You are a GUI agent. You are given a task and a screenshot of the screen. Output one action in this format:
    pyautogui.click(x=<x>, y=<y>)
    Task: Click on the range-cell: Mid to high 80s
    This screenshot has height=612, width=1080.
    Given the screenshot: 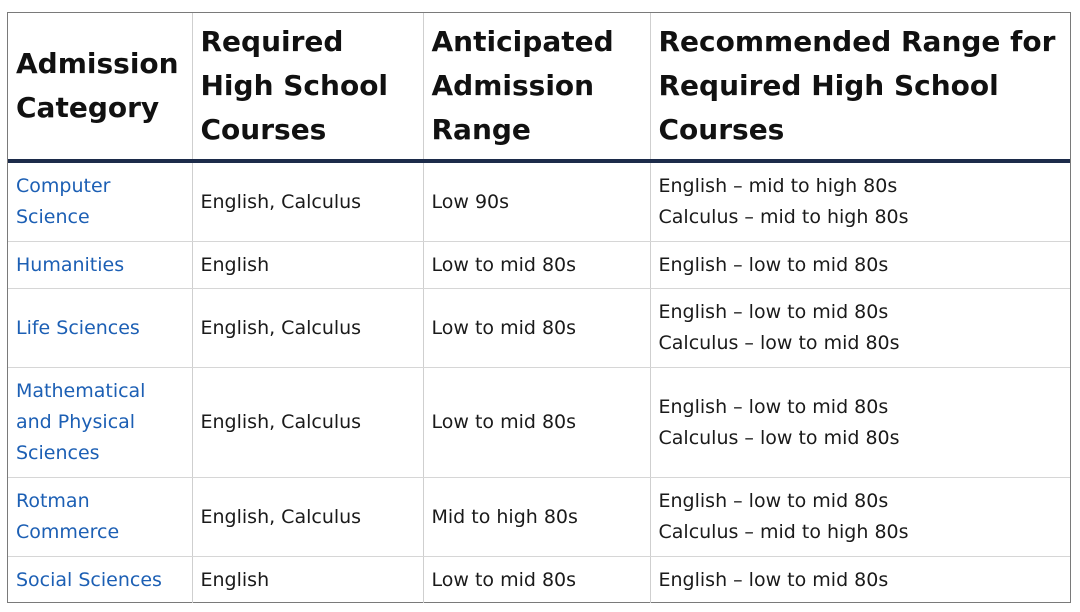 What is the action you would take?
    pyautogui.click(x=537, y=517)
    